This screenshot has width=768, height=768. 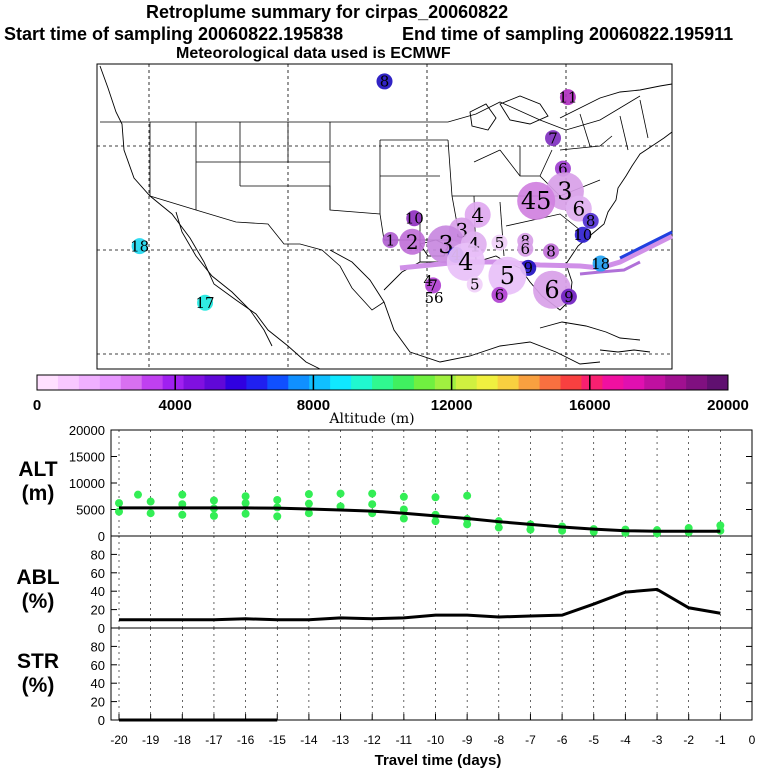 I want to click on map-marker-label-30: 6, so click(x=500, y=295).